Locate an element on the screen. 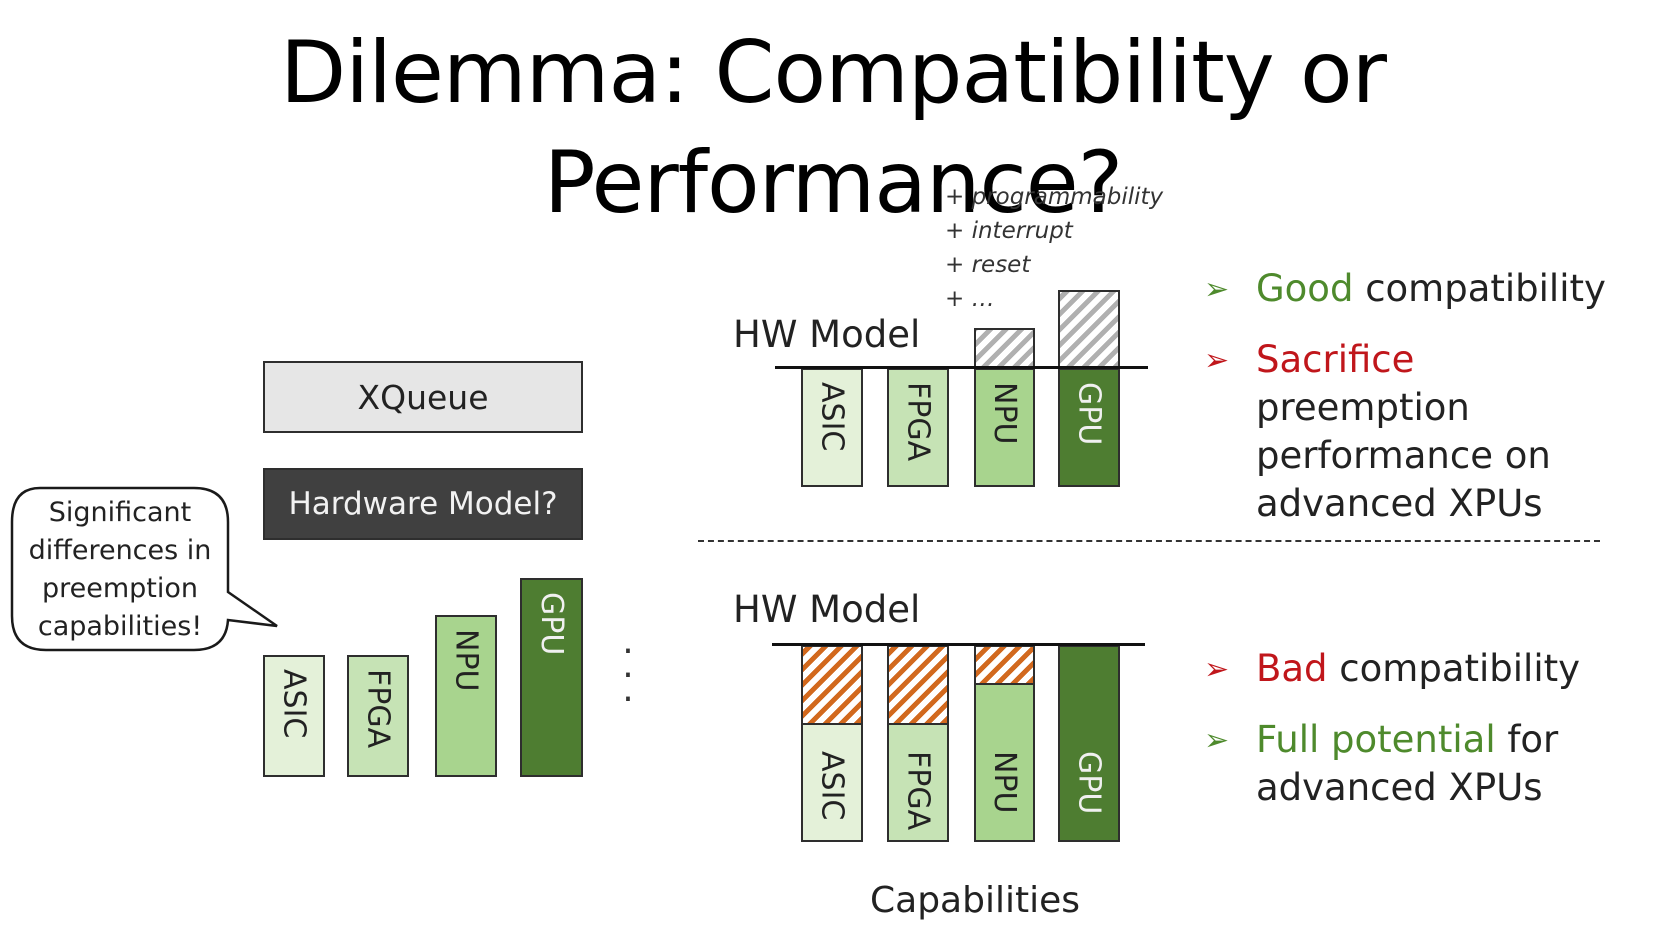  point-highlight: Sacrifice is located at coordinates (1335, 359).